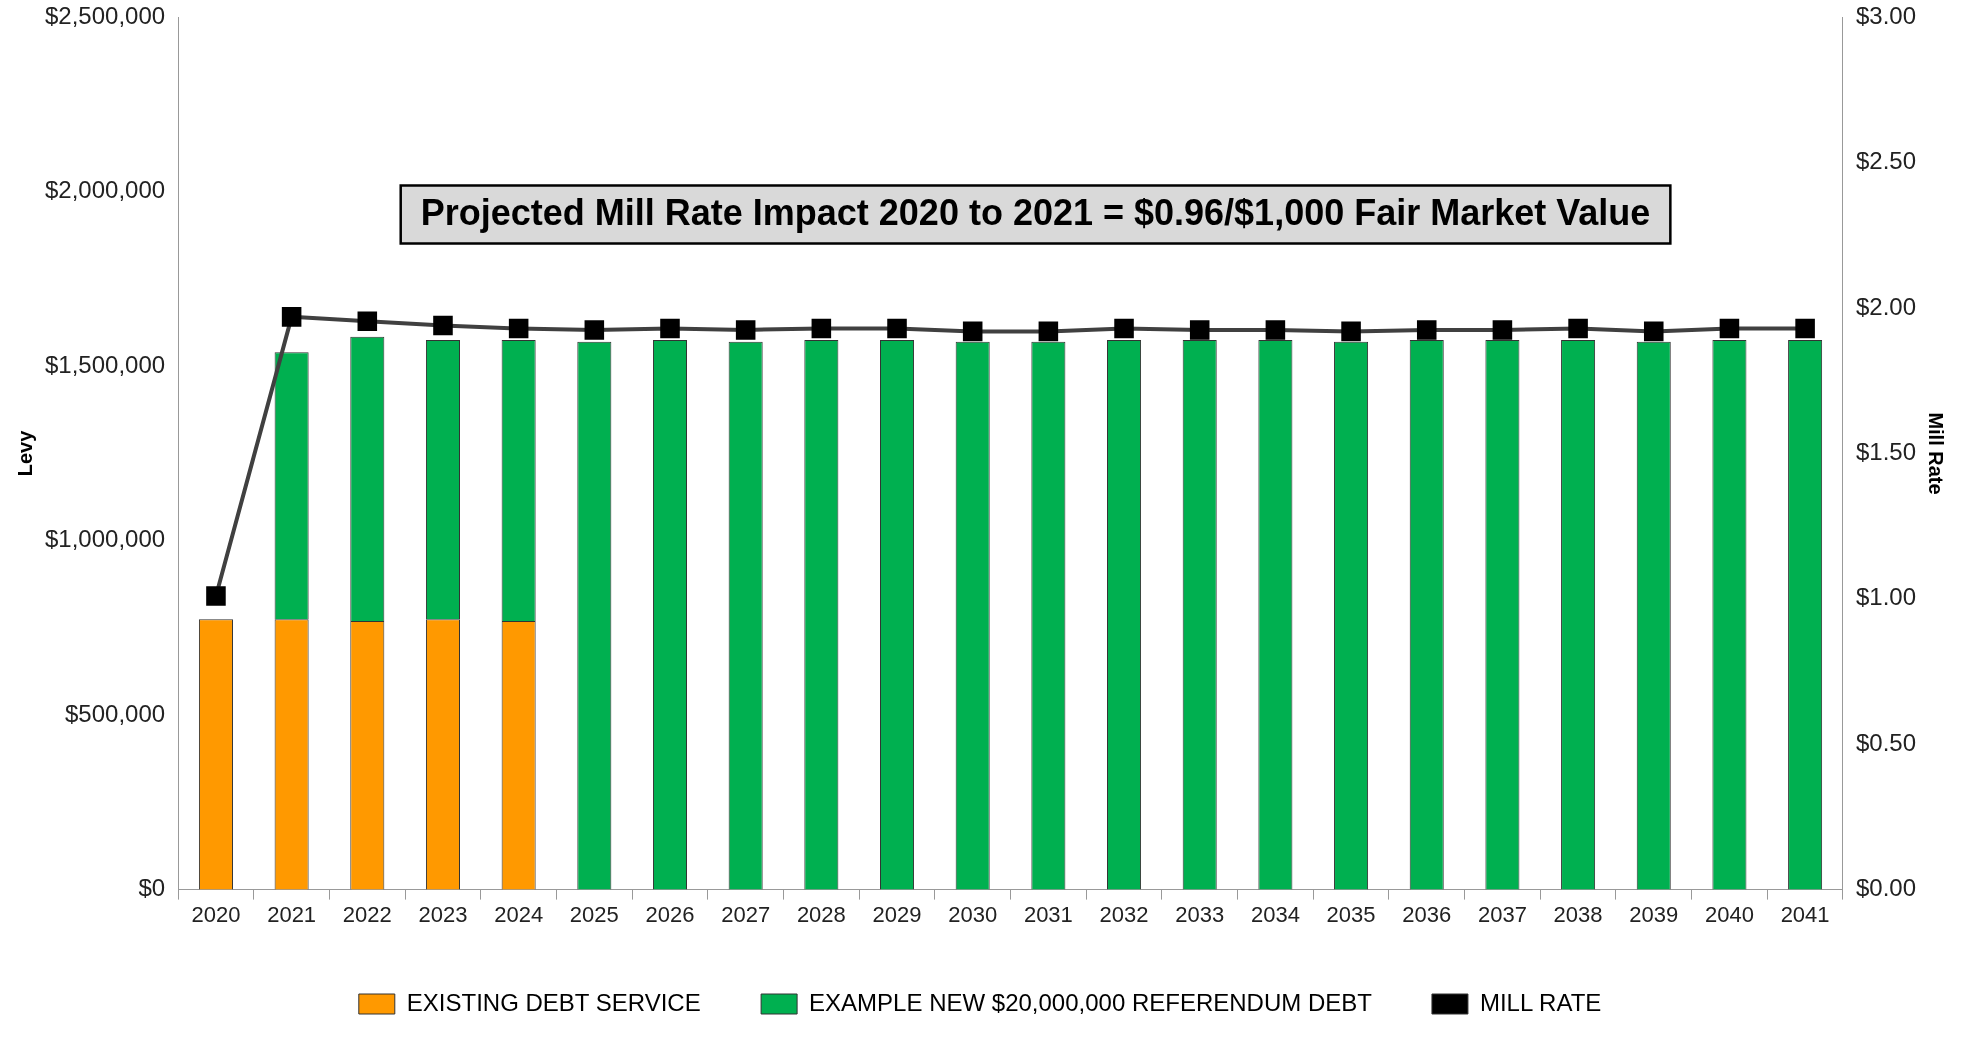 The image size is (1961, 1046). What do you see at coordinates (152, 888) in the screenshot?
I see `y-tick-label: $0` at bounding box center [152, 888].